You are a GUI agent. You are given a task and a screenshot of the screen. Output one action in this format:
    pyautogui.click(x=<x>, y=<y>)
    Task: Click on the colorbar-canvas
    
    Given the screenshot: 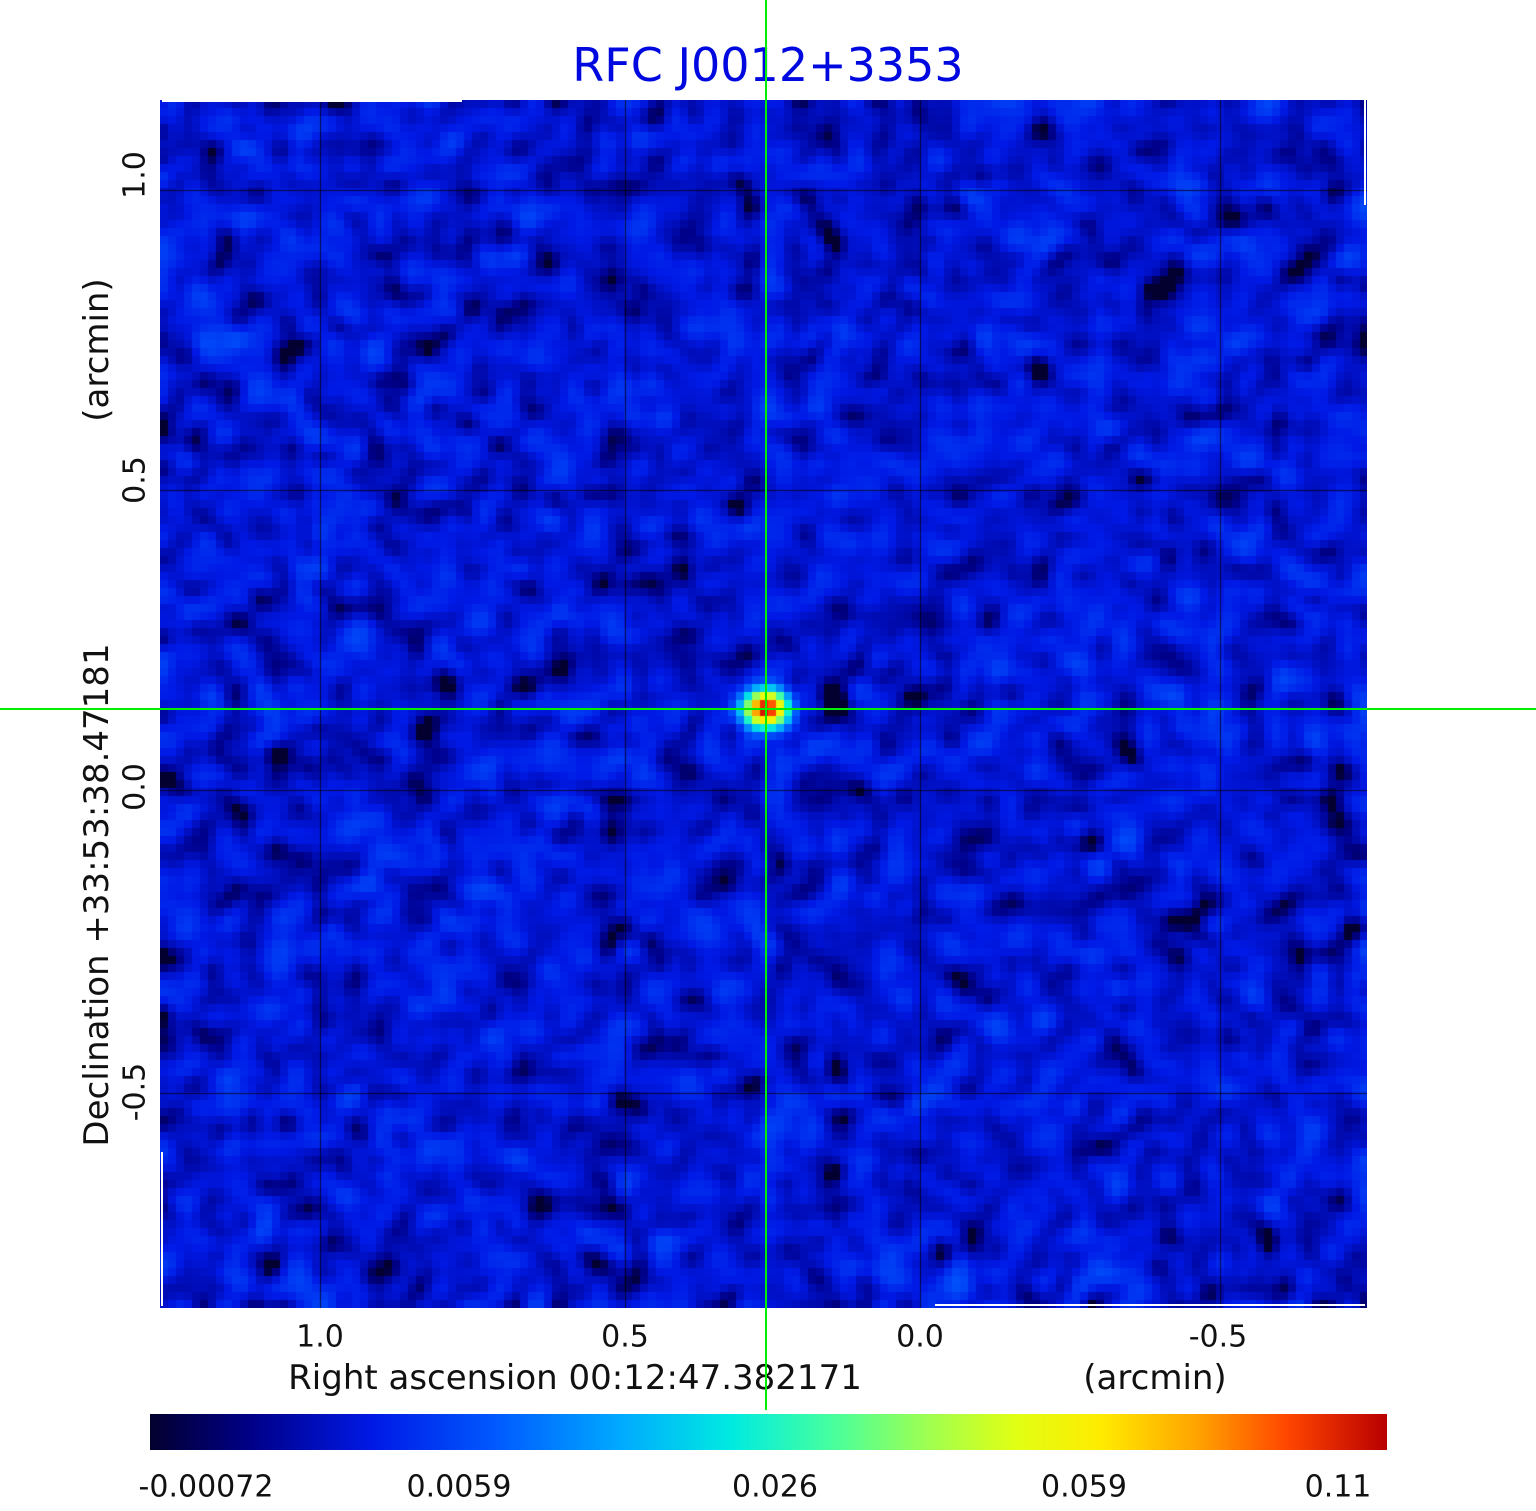 What is the action you would take?
    pyautogui.click(x=768, y=1432)
    